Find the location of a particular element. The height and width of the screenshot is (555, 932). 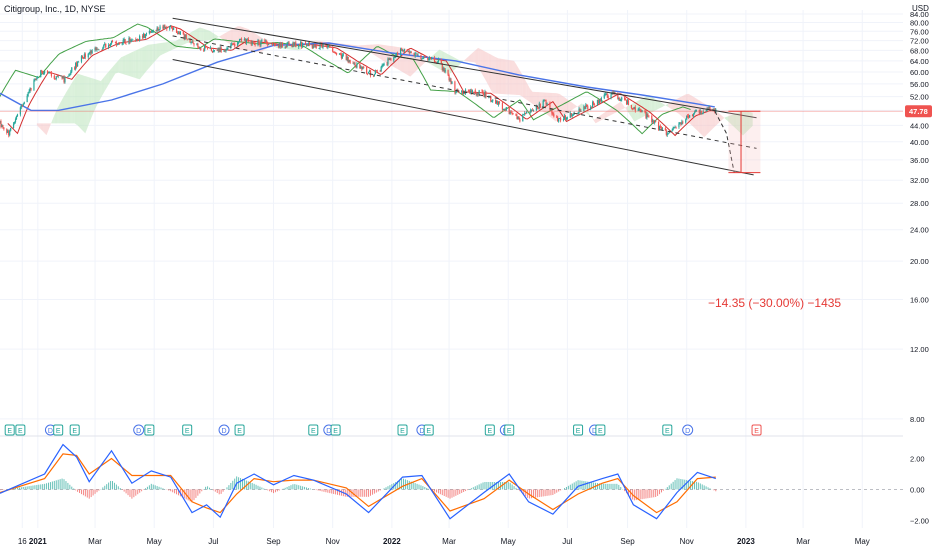

time-tick-label: May is located at coordinates (508, 541).